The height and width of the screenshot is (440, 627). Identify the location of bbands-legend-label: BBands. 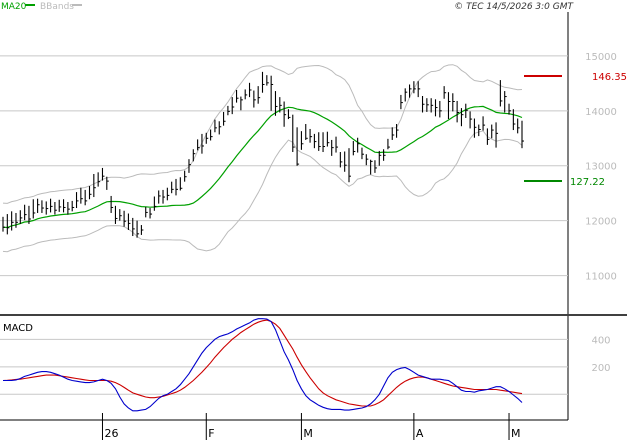
(57, 7).